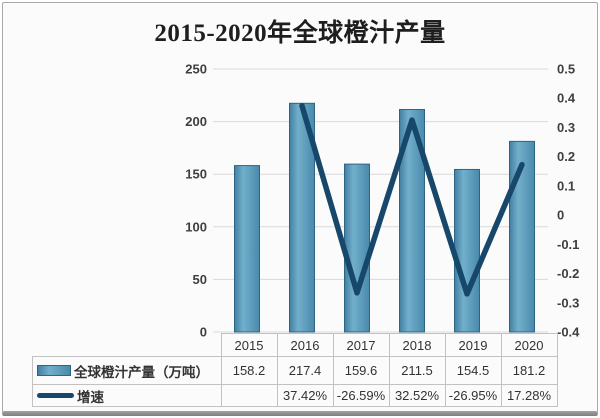 The height and width of the screenshot is (418, 600). What do you see at coordinates (568, 302) in the screenshot?
I see `right-axis-tick: -0.3` at bounding box center [568, 302].